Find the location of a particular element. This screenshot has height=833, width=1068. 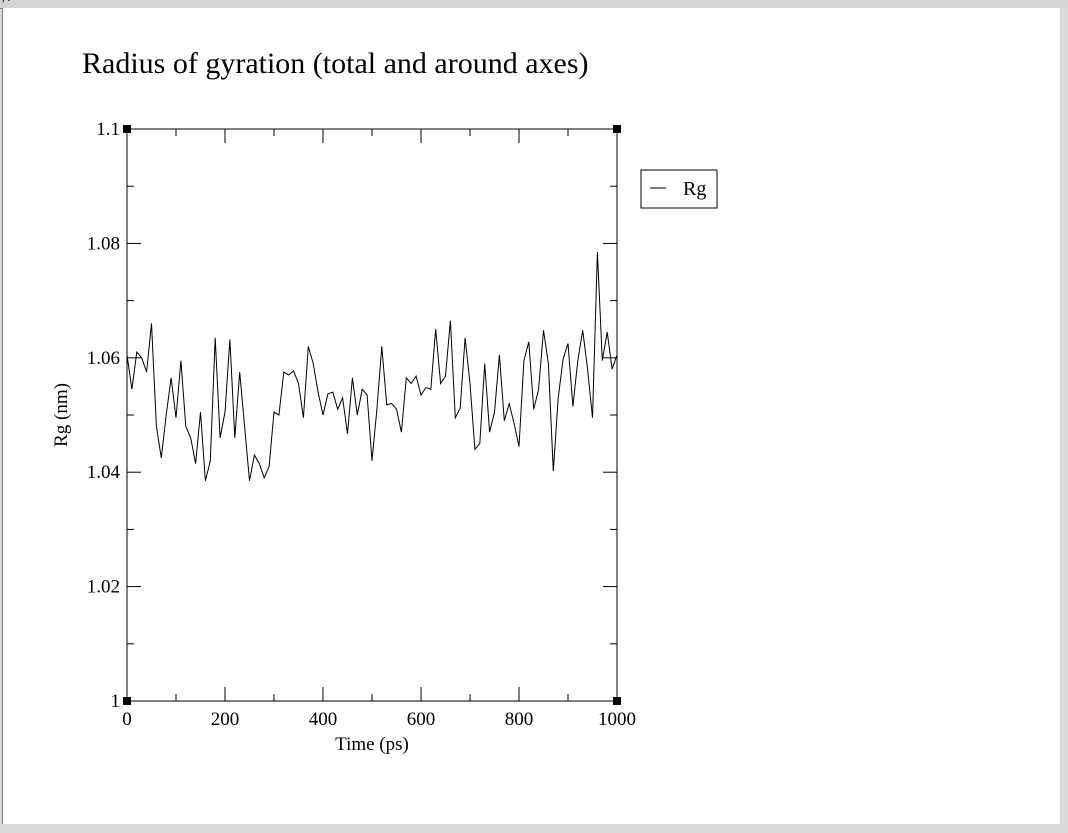

x-tick-label: 0 is located at coordinates (127, 719).